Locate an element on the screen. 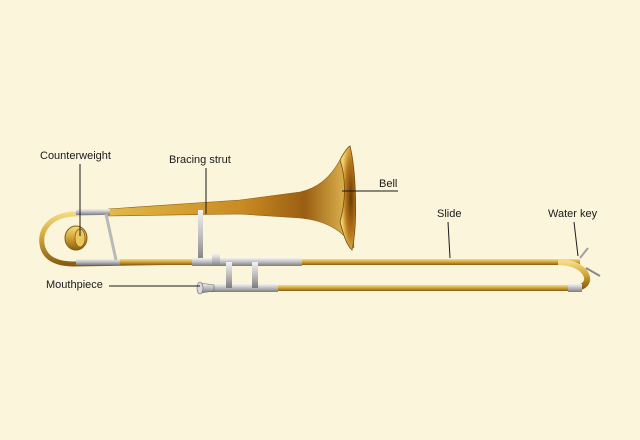  slide-end-ferrule is located at coordinates (575, 288).